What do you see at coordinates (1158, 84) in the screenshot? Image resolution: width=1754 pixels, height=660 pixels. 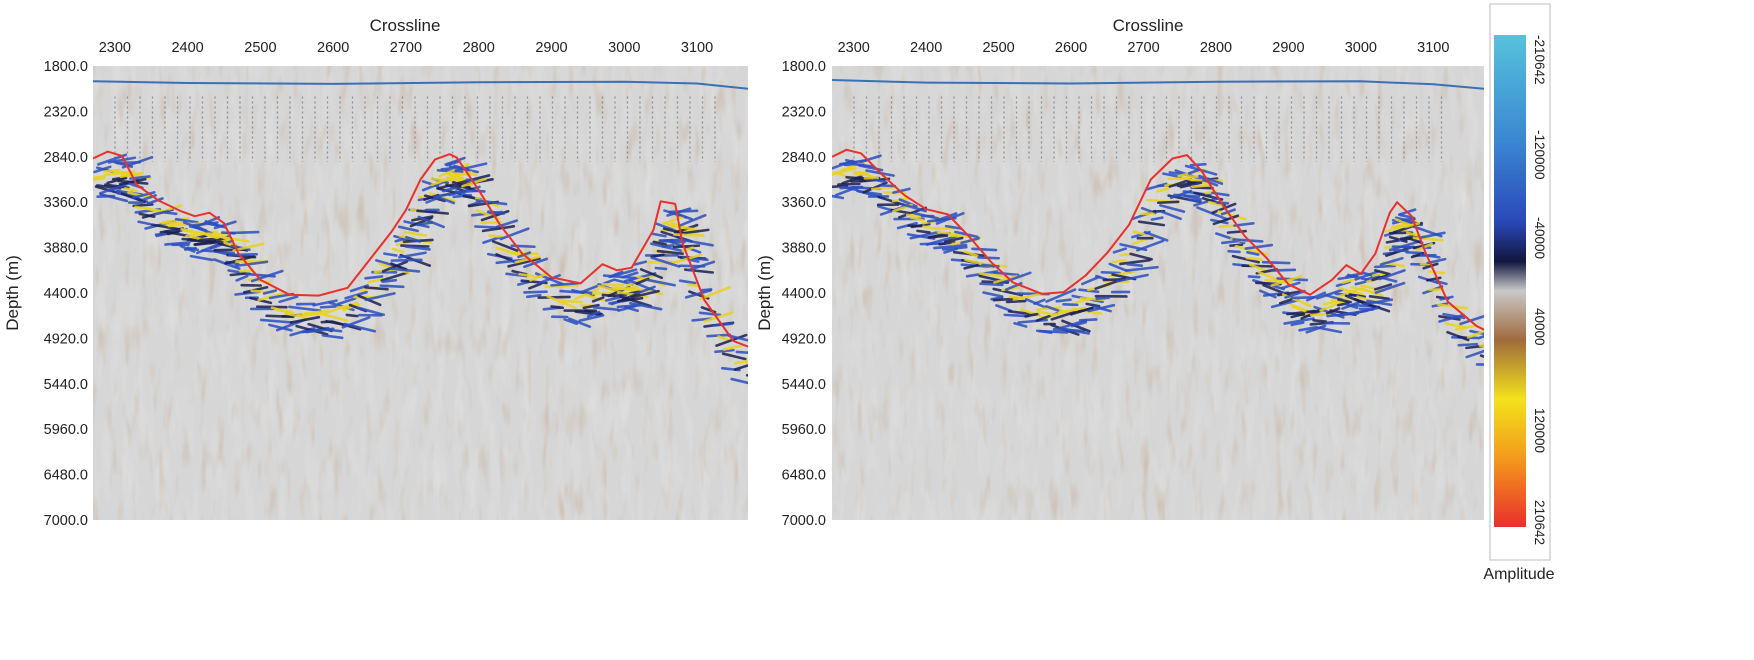 I see `water-bottom-line` at bounding box center [1158, 84].